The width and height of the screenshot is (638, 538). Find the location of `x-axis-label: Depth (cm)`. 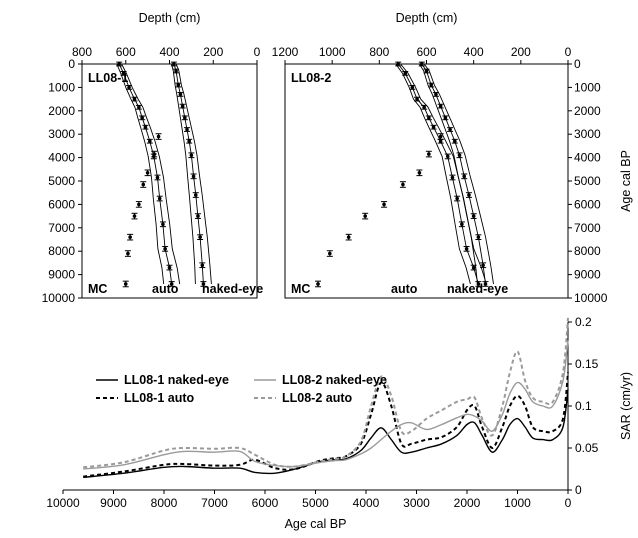

x-axis-label: Depth (cm) is located at coordinates (170, 18).